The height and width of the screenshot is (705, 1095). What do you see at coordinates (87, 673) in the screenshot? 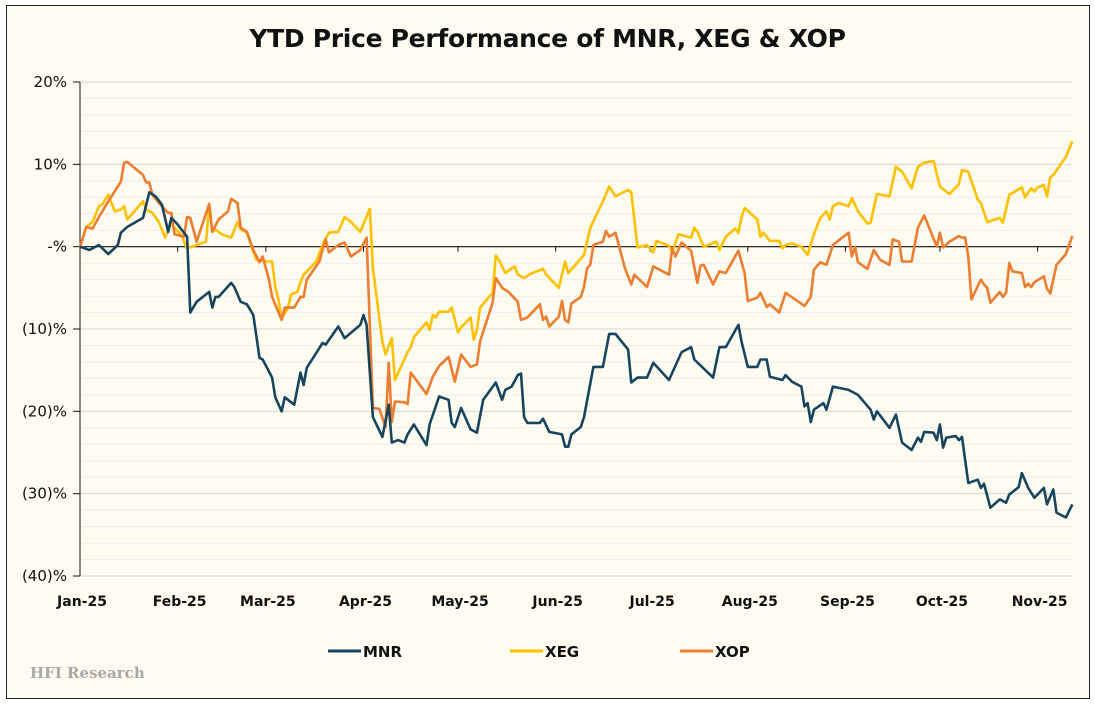
I see `watermark: HFI Research` at bounding box center [87, 673].